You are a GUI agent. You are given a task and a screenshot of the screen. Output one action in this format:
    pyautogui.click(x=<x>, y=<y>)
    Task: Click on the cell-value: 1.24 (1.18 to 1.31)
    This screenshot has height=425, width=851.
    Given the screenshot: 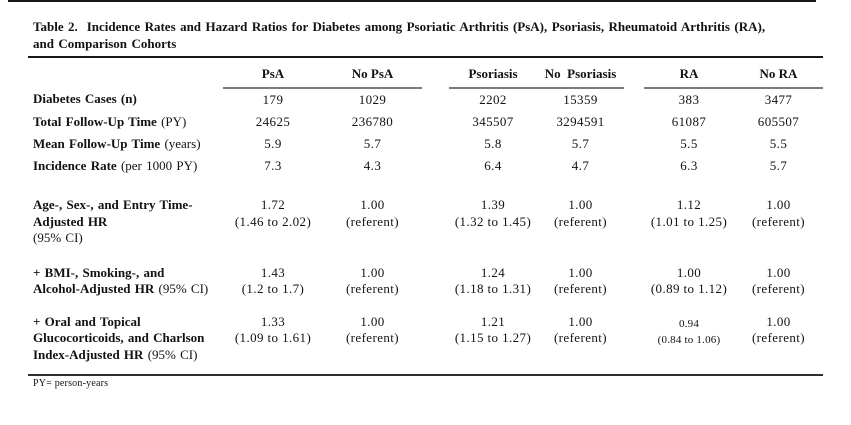 What is the action you would take?
    pyautogui.click(x=493, y=279)
    